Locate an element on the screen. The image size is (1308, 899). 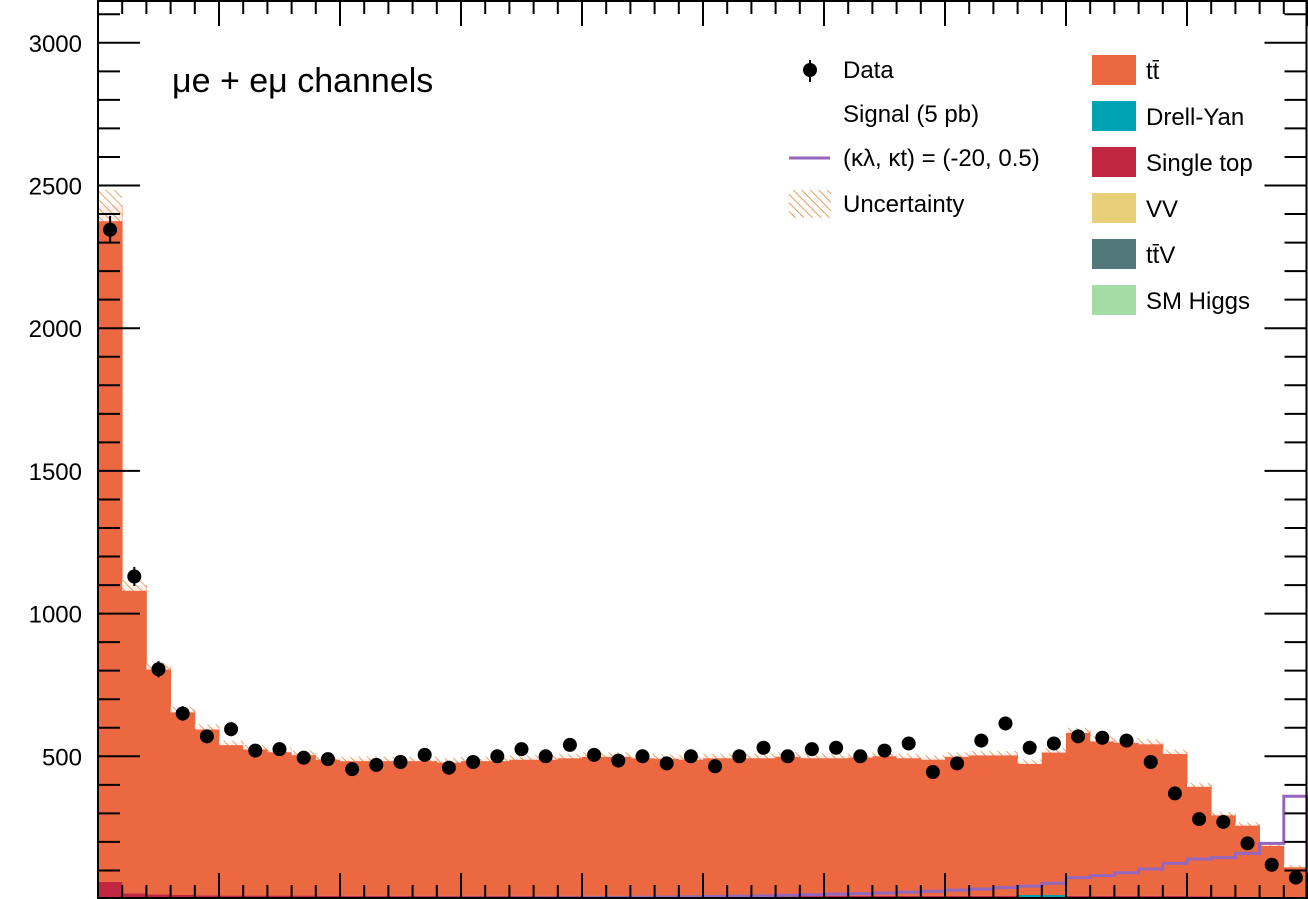
y-tick-label: 2000 is located at coordinates (55, 329).